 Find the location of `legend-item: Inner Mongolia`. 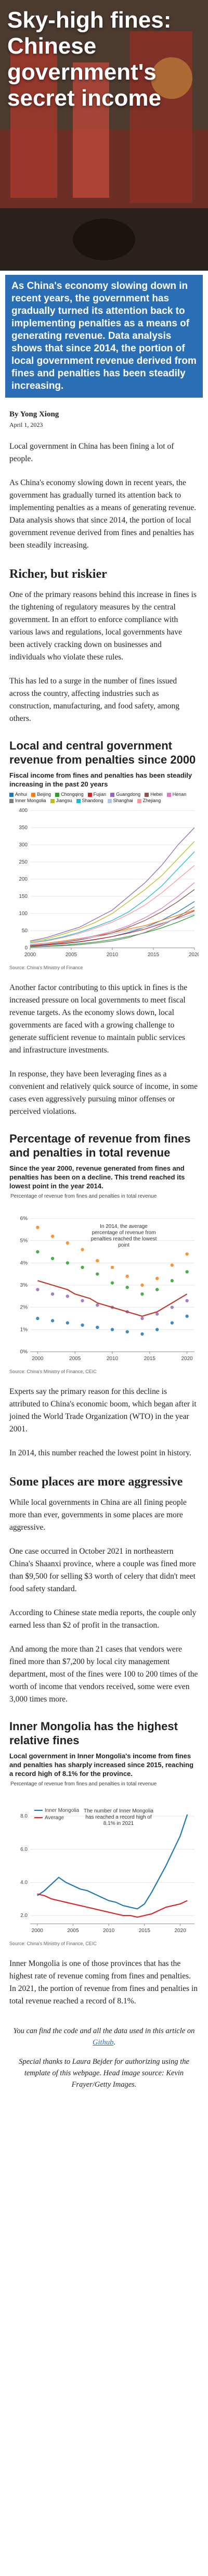

legend-item: Inner Mongolia is located at coordinates (28, 800).